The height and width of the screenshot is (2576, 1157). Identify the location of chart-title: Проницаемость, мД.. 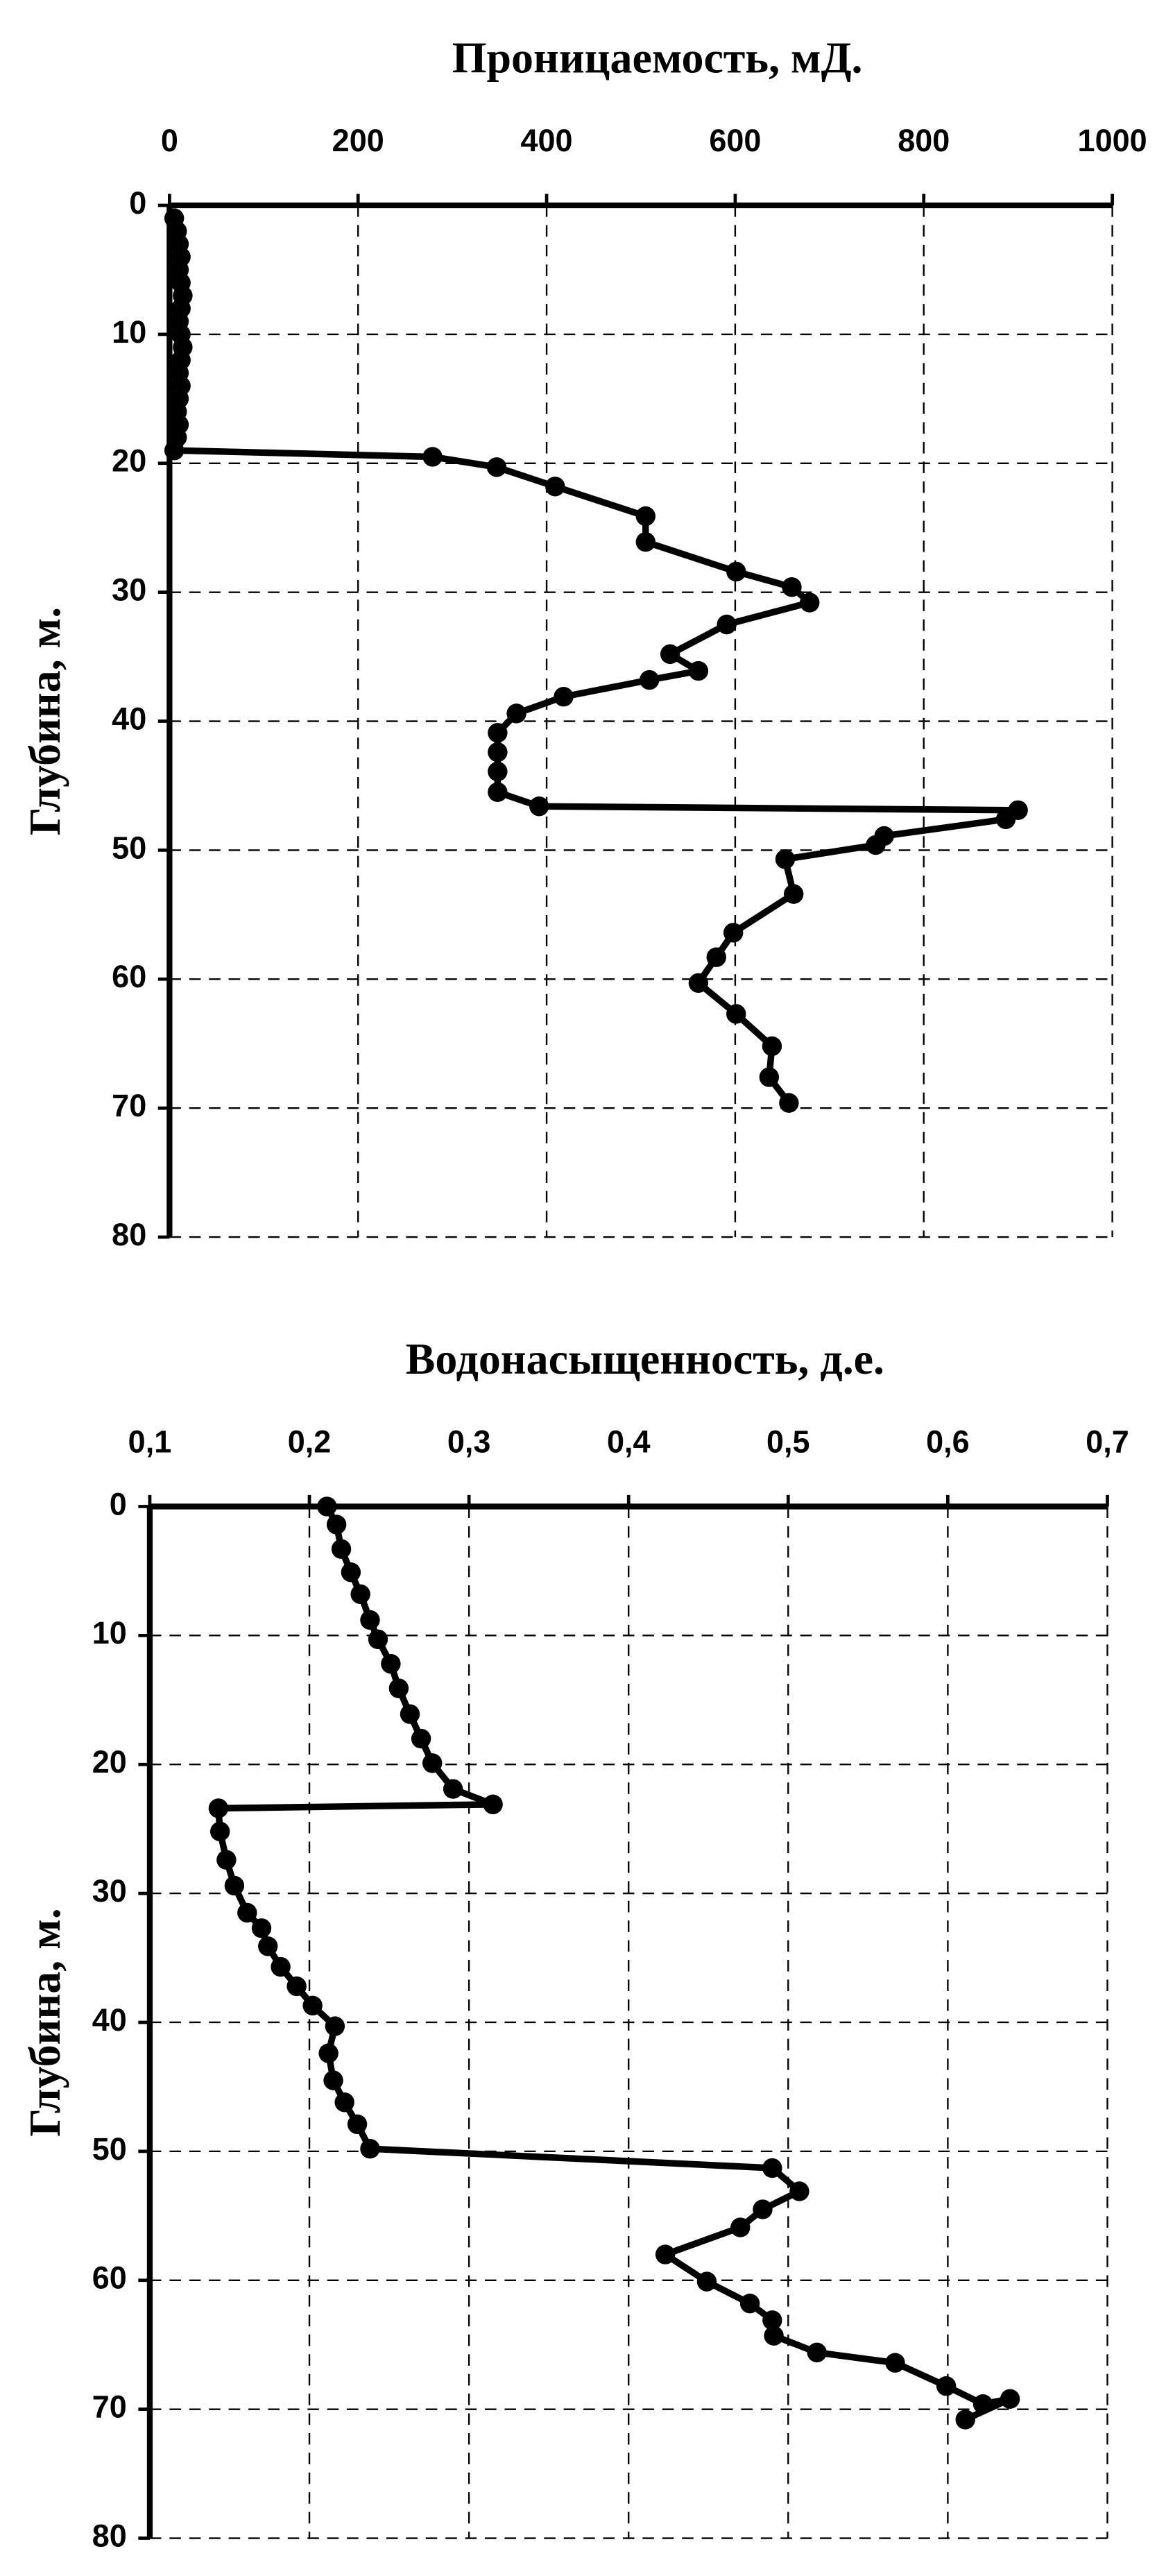
(657, 58).